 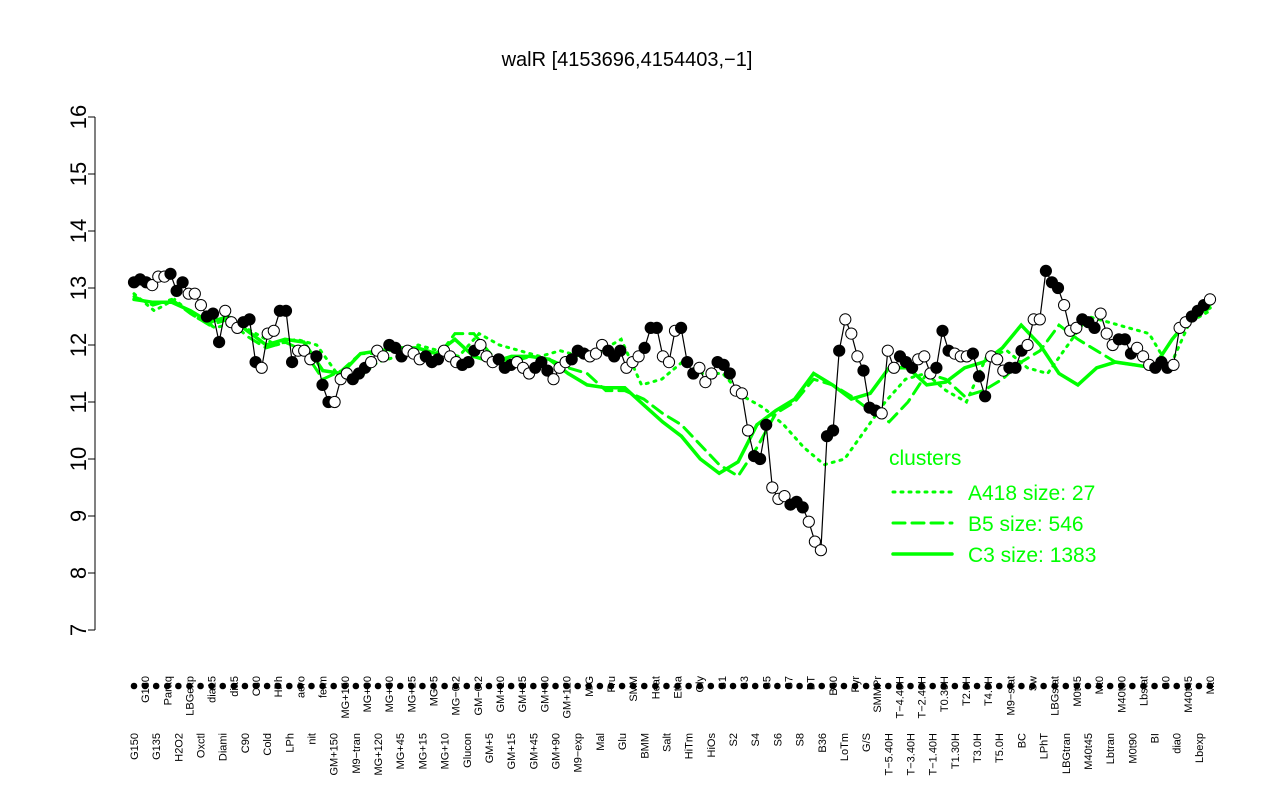 What do you see at coordinates (346, 697) in the screenshot?
I see `x-tick-label: MG+150` at bounding box center [346, 697].